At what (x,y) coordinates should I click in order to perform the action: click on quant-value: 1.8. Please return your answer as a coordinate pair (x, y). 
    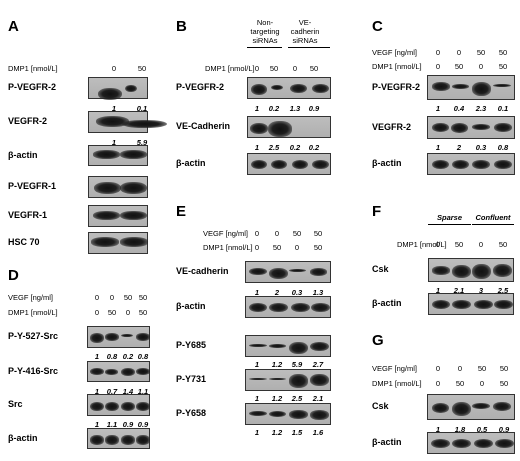
    Looking at the image, I should click on (460, 429).